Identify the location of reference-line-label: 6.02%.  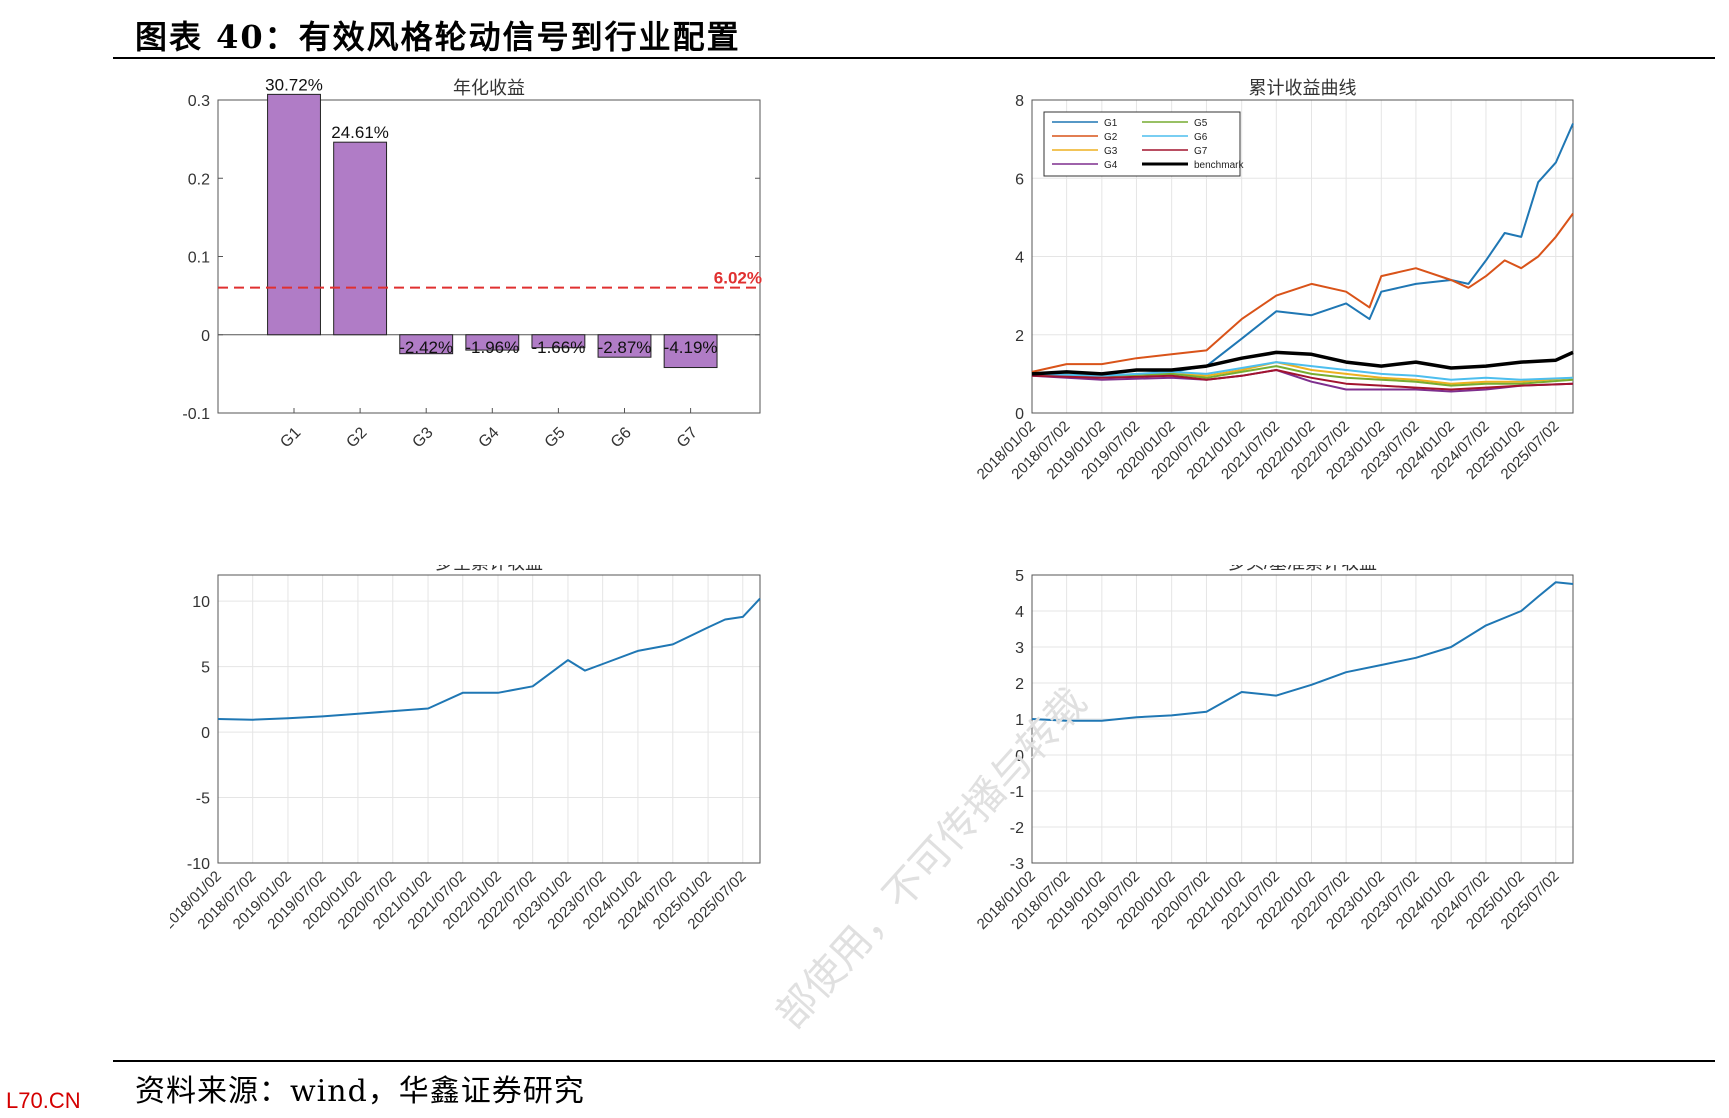
(738, 278).